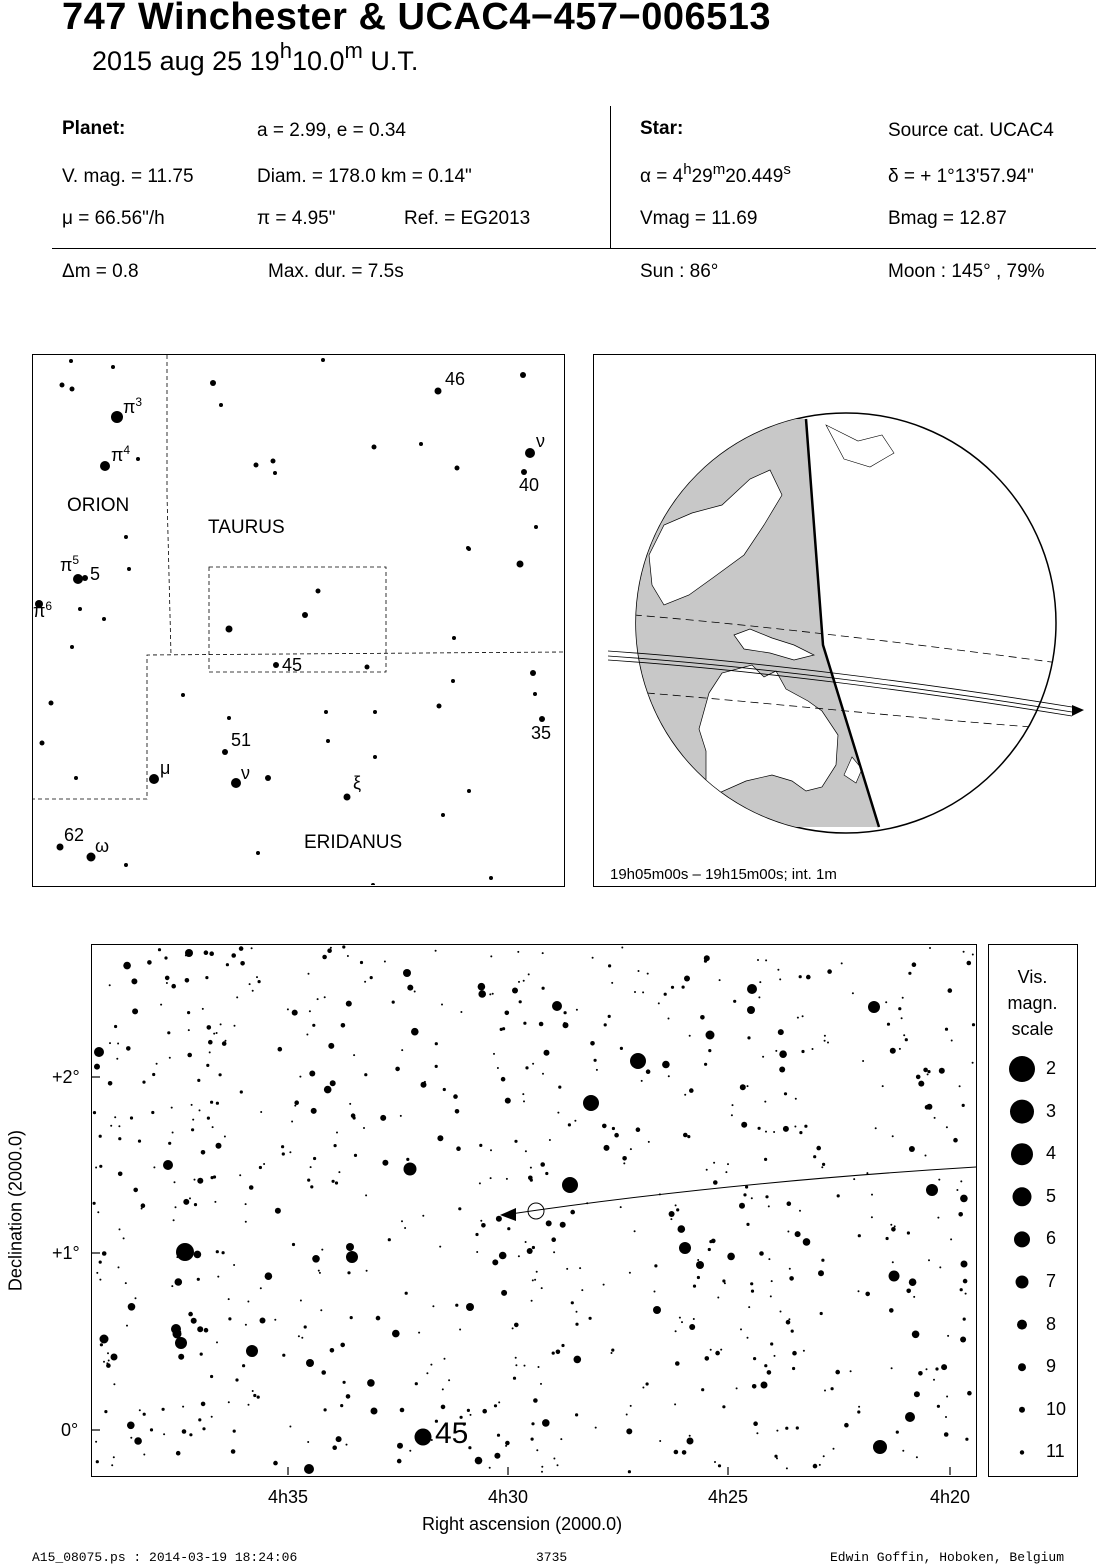 This screenshot has height=1568, width=1096. Describe the element at coordinates (1051, 1153) in the screenshot. I see `legend-mag-label: 4` at that location.